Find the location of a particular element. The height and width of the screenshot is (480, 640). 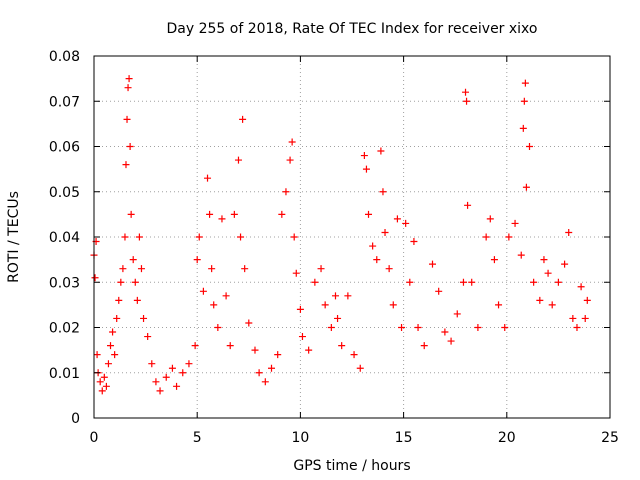

x-tick-label: 15 is located at coordinates (404, 438).